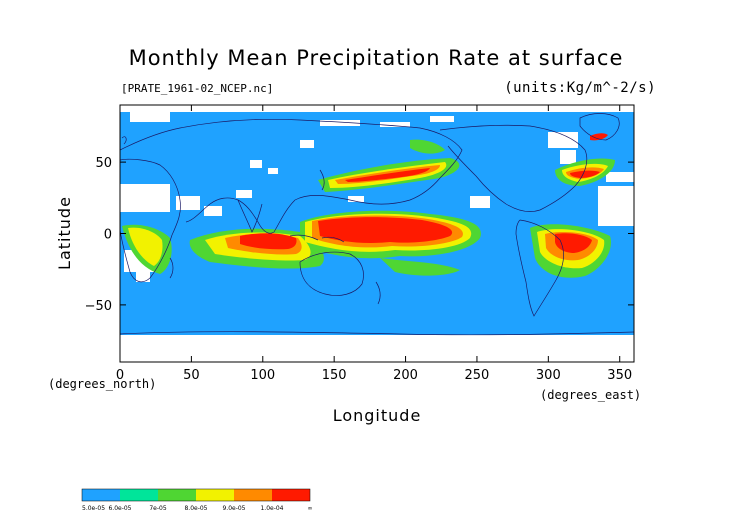 This screenshot has width=752, height=532. What do you see at coordinates (590, 395) in the screenshot?
I see `x-axis-unit: (degrees_east)` at bounding box center [590, 395].